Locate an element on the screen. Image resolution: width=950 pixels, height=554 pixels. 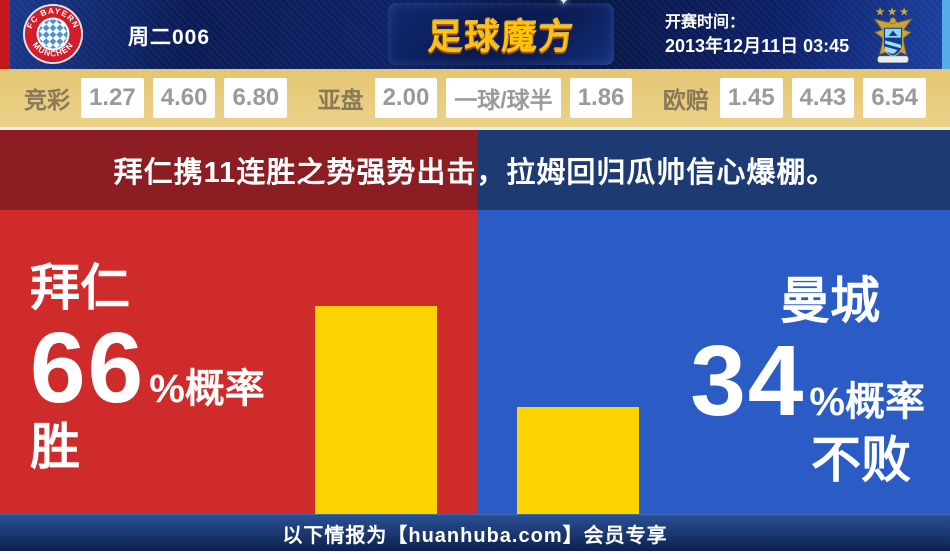
away-percent-value: 34 is located at coordinates (748, 380).